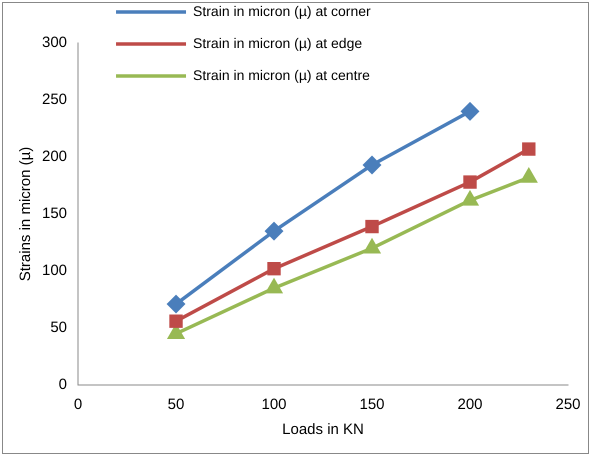  I want to click on x-tick-label: 100, so click(274, 405).